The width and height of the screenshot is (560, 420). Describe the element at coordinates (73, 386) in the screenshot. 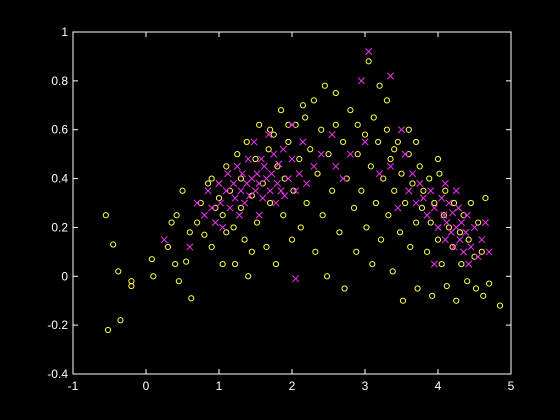

I see `x-tick-label: -1` at that location.